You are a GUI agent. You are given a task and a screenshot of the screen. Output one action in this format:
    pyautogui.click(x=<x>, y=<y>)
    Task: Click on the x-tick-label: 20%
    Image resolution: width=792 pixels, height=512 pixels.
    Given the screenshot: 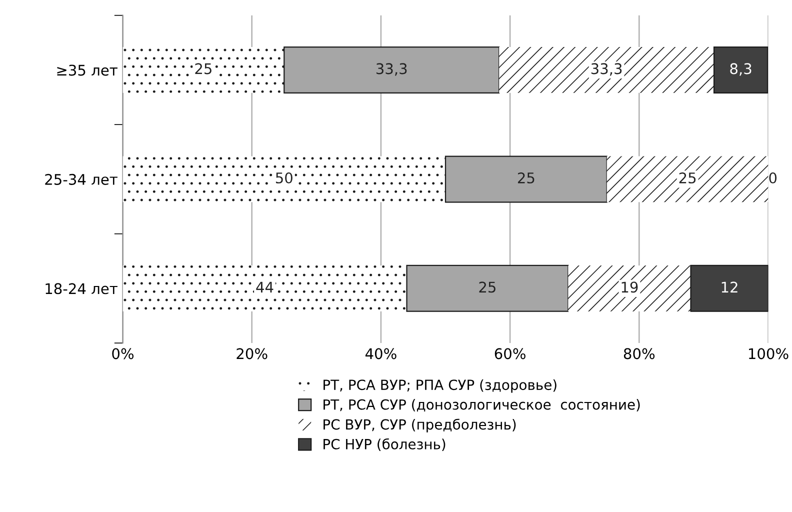 What is the action you would take?
    pyautogui.click(x=252, y=354)
    